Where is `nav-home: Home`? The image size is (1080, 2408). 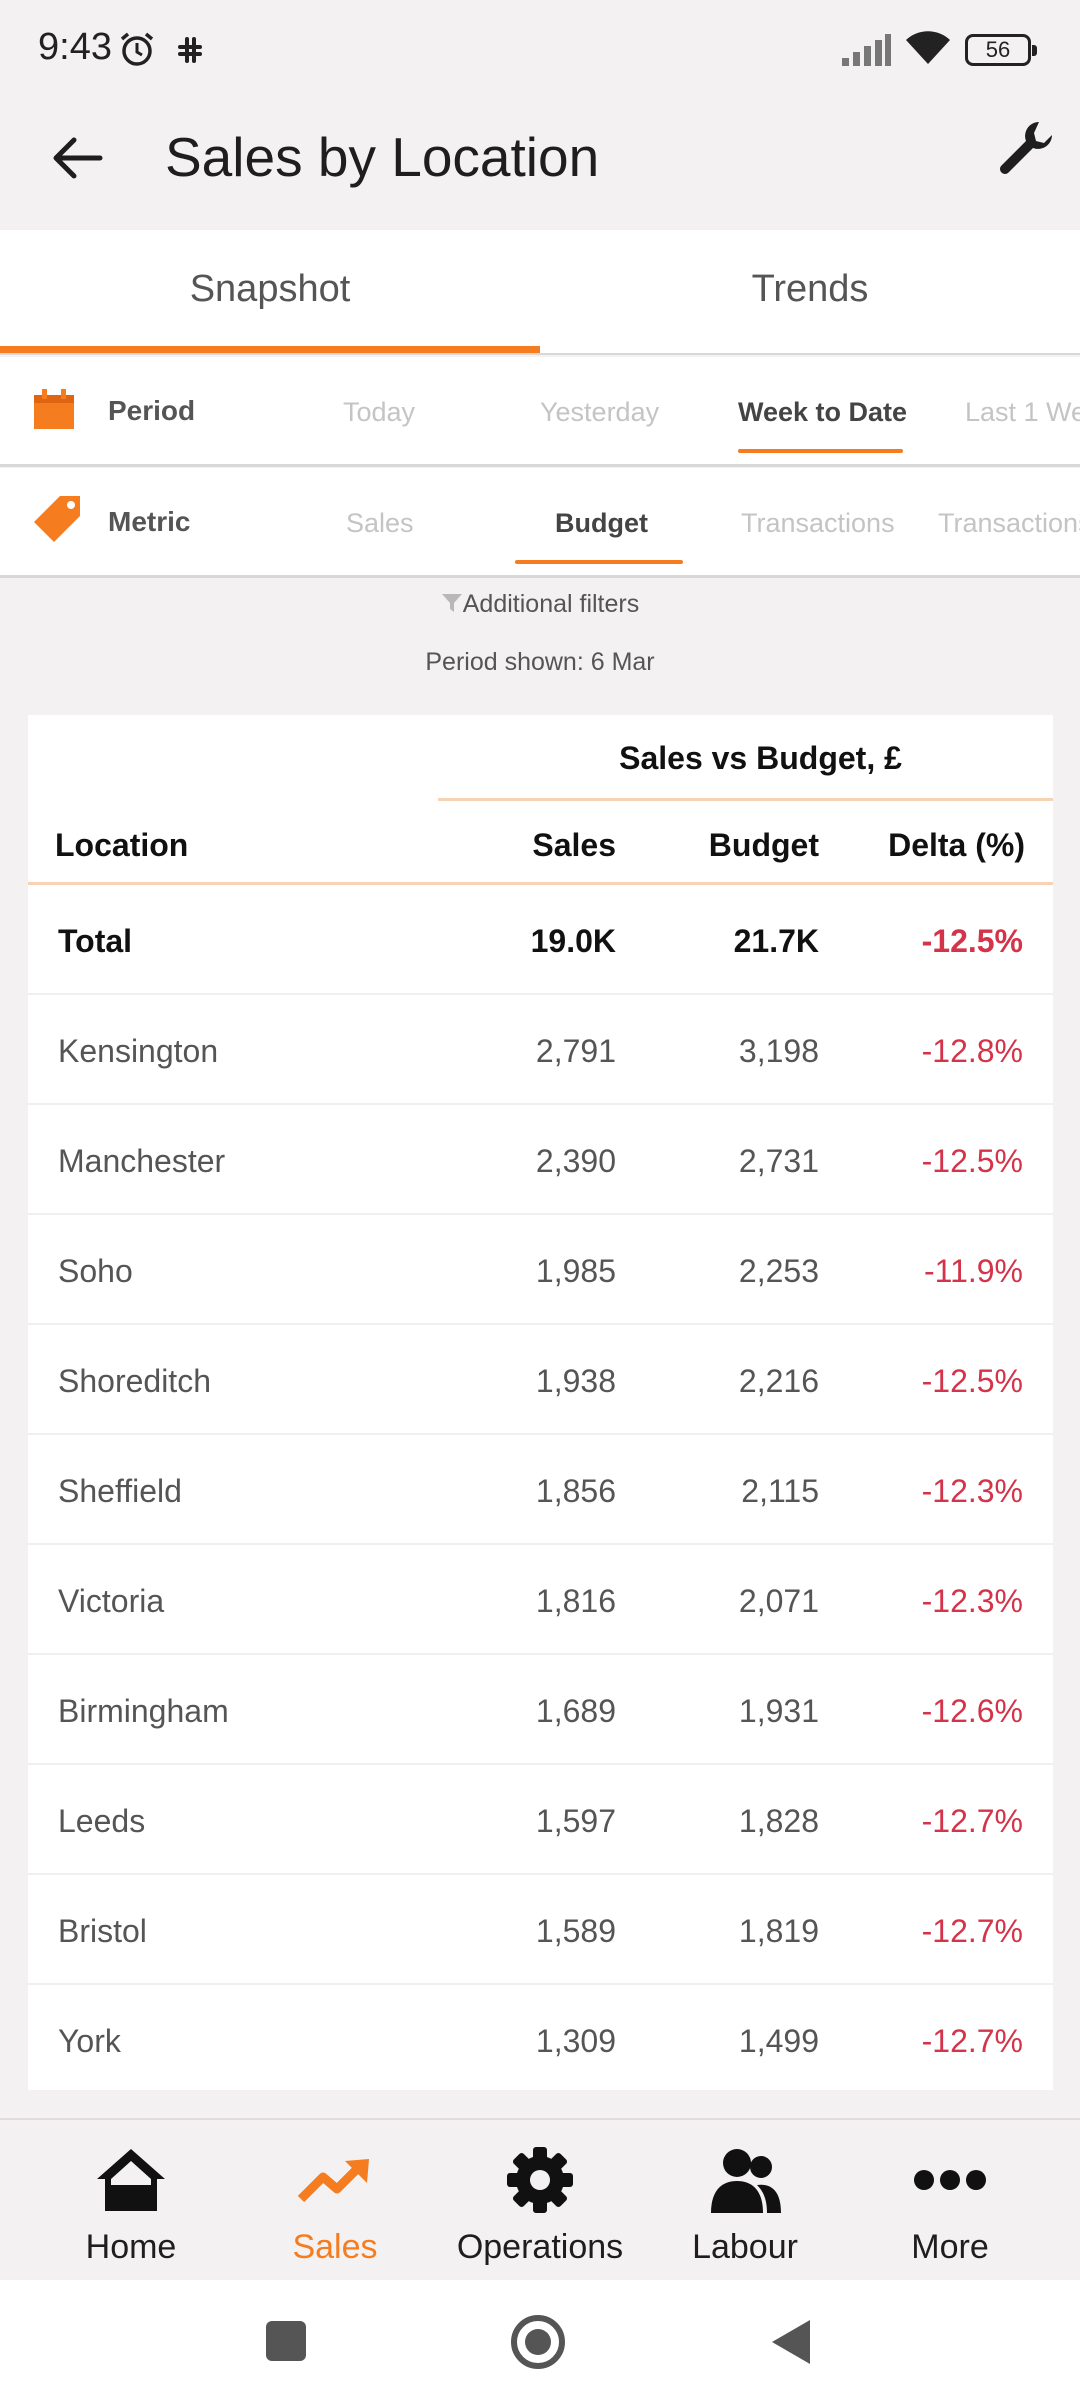 nav-home: Home is located at coordinates (131, 2201).